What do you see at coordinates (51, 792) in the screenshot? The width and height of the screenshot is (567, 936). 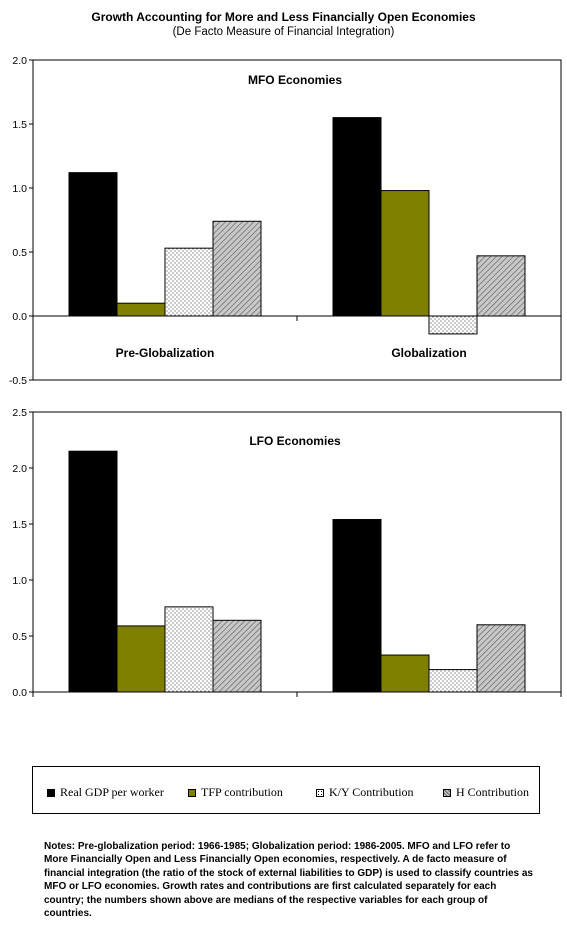 I see `legend-swatch-real-gdp` at bounding box center [51, 792].